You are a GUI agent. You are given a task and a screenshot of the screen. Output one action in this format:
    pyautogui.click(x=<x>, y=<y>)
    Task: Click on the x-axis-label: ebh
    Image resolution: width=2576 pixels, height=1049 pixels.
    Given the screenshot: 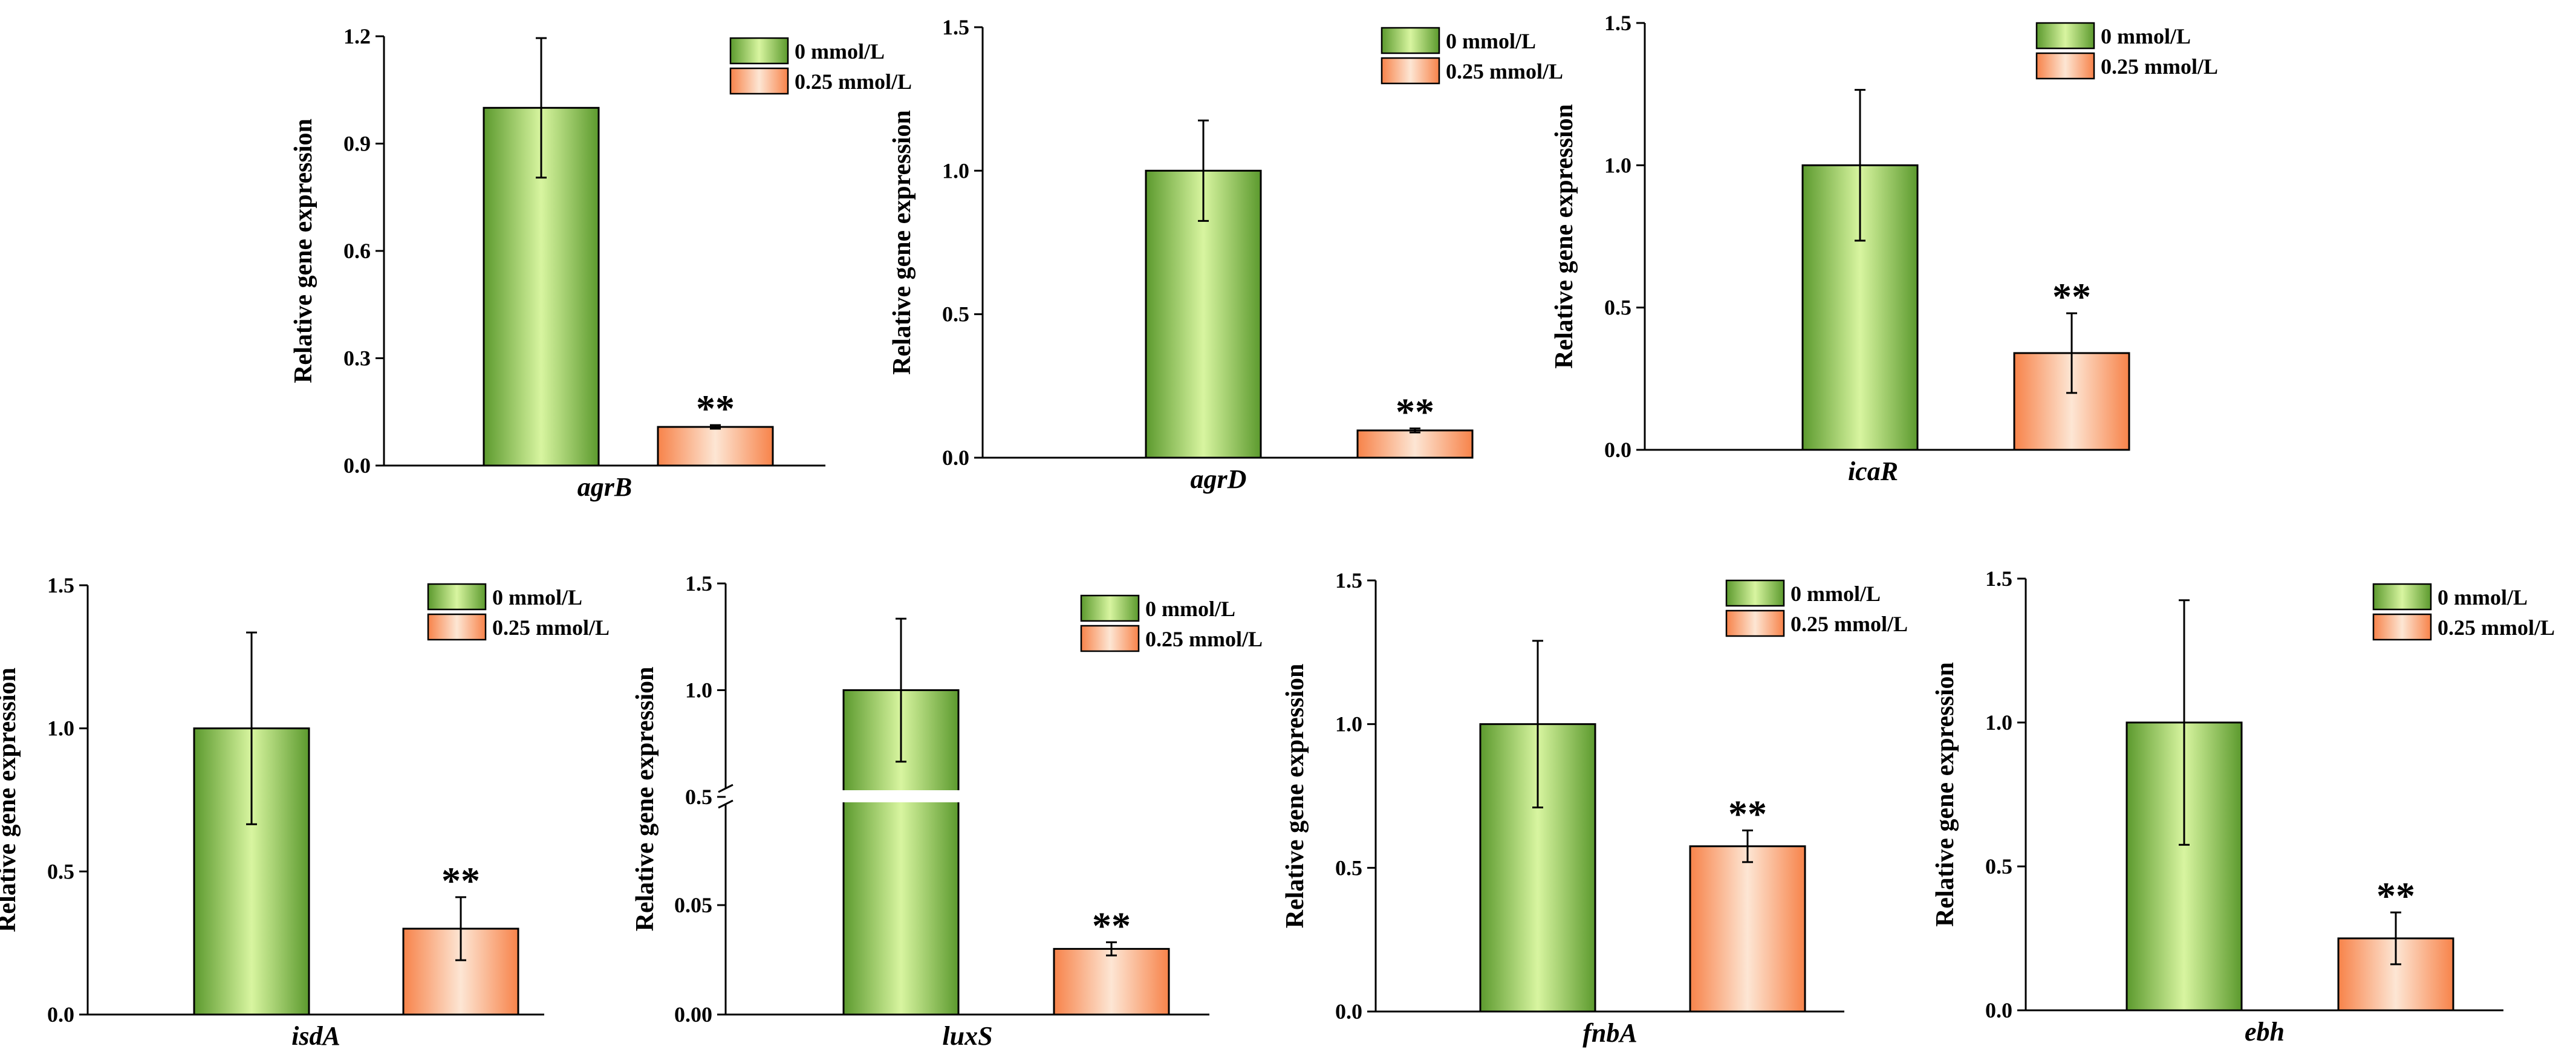 What is the action you would take?
    pyautogui.click(x=2265, y=1032)
    